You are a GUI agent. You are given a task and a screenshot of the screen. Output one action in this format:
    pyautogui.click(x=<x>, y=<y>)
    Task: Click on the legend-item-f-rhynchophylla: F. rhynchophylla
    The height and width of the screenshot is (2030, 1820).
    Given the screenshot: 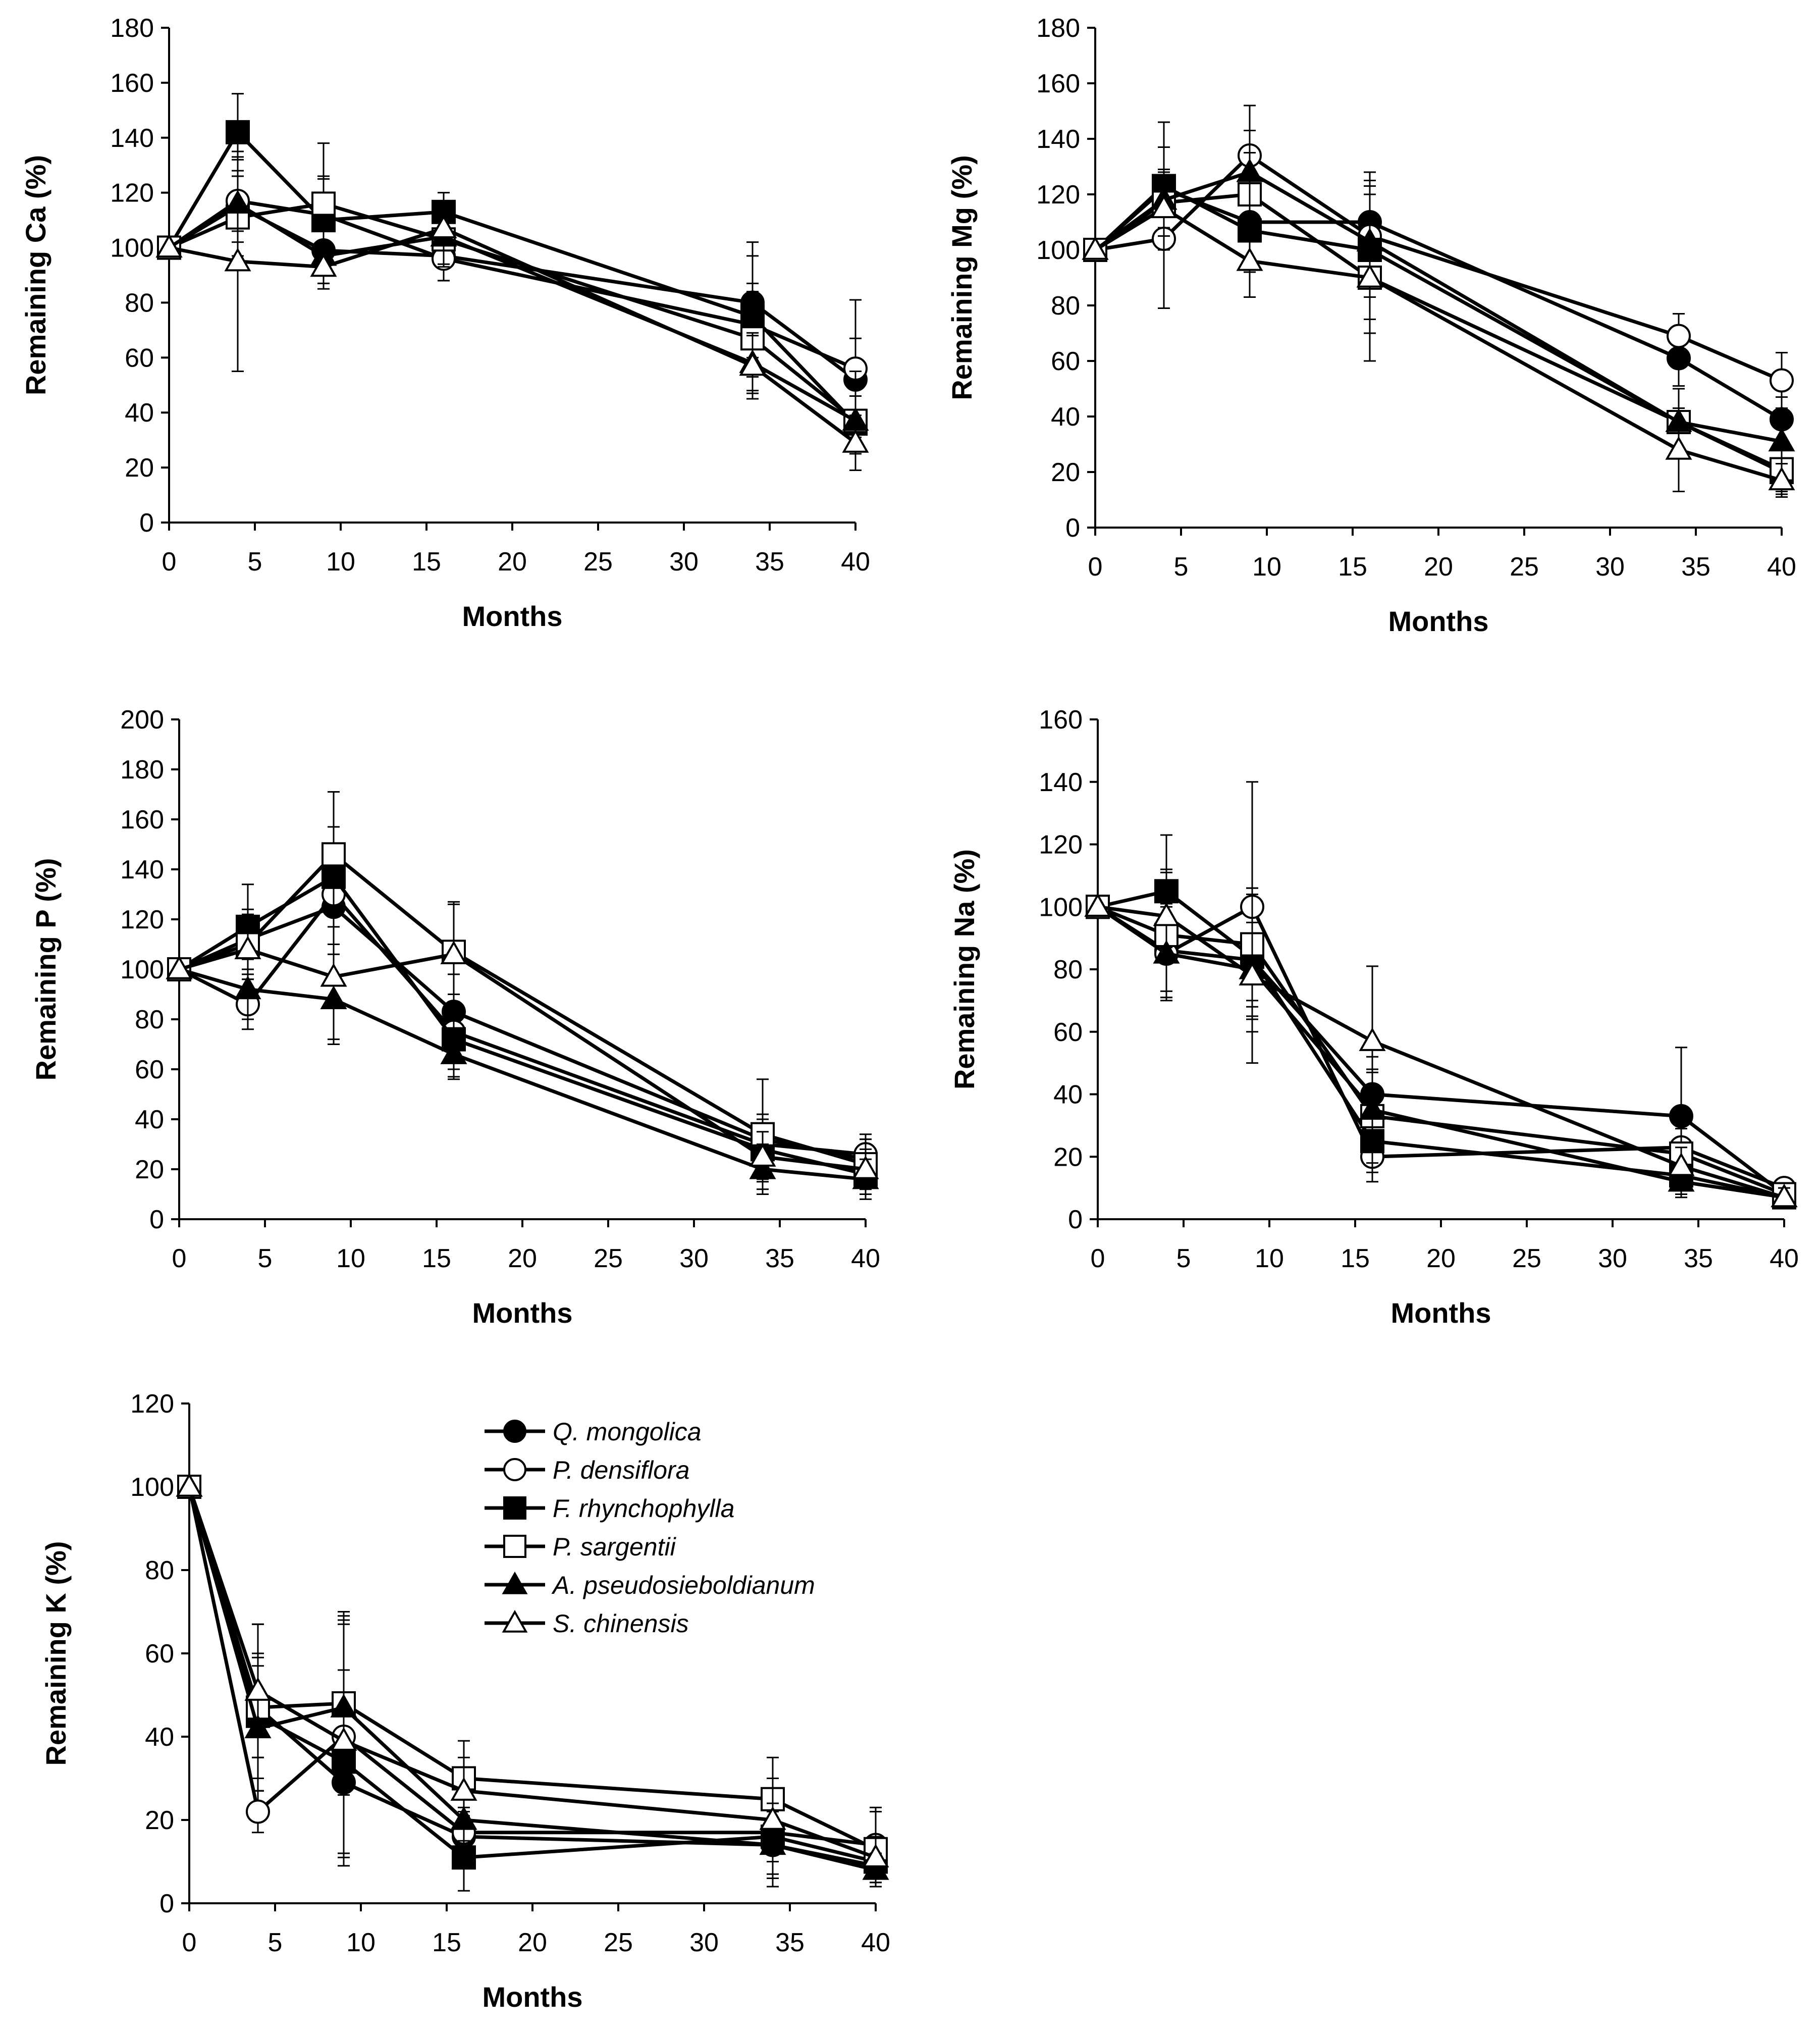 What is the action you would take?
    pyautogui.click(x=609, y=1508)
    